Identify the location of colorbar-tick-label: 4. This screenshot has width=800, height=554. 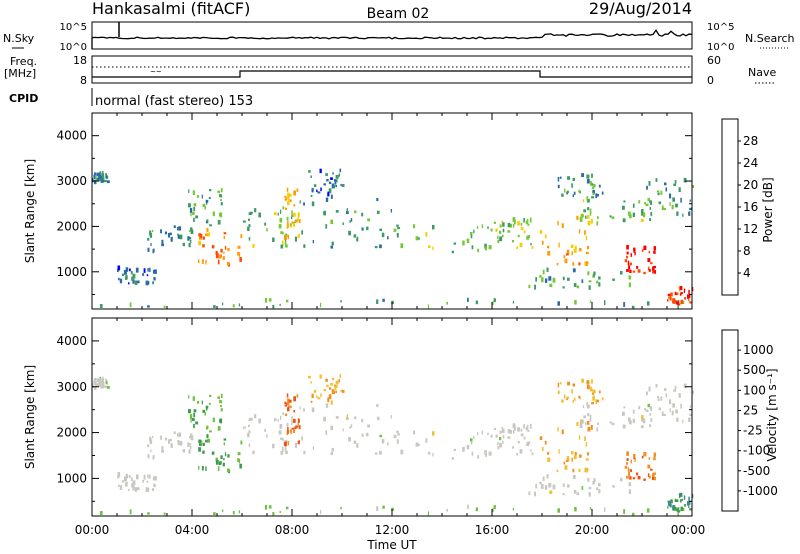
(747, 273).